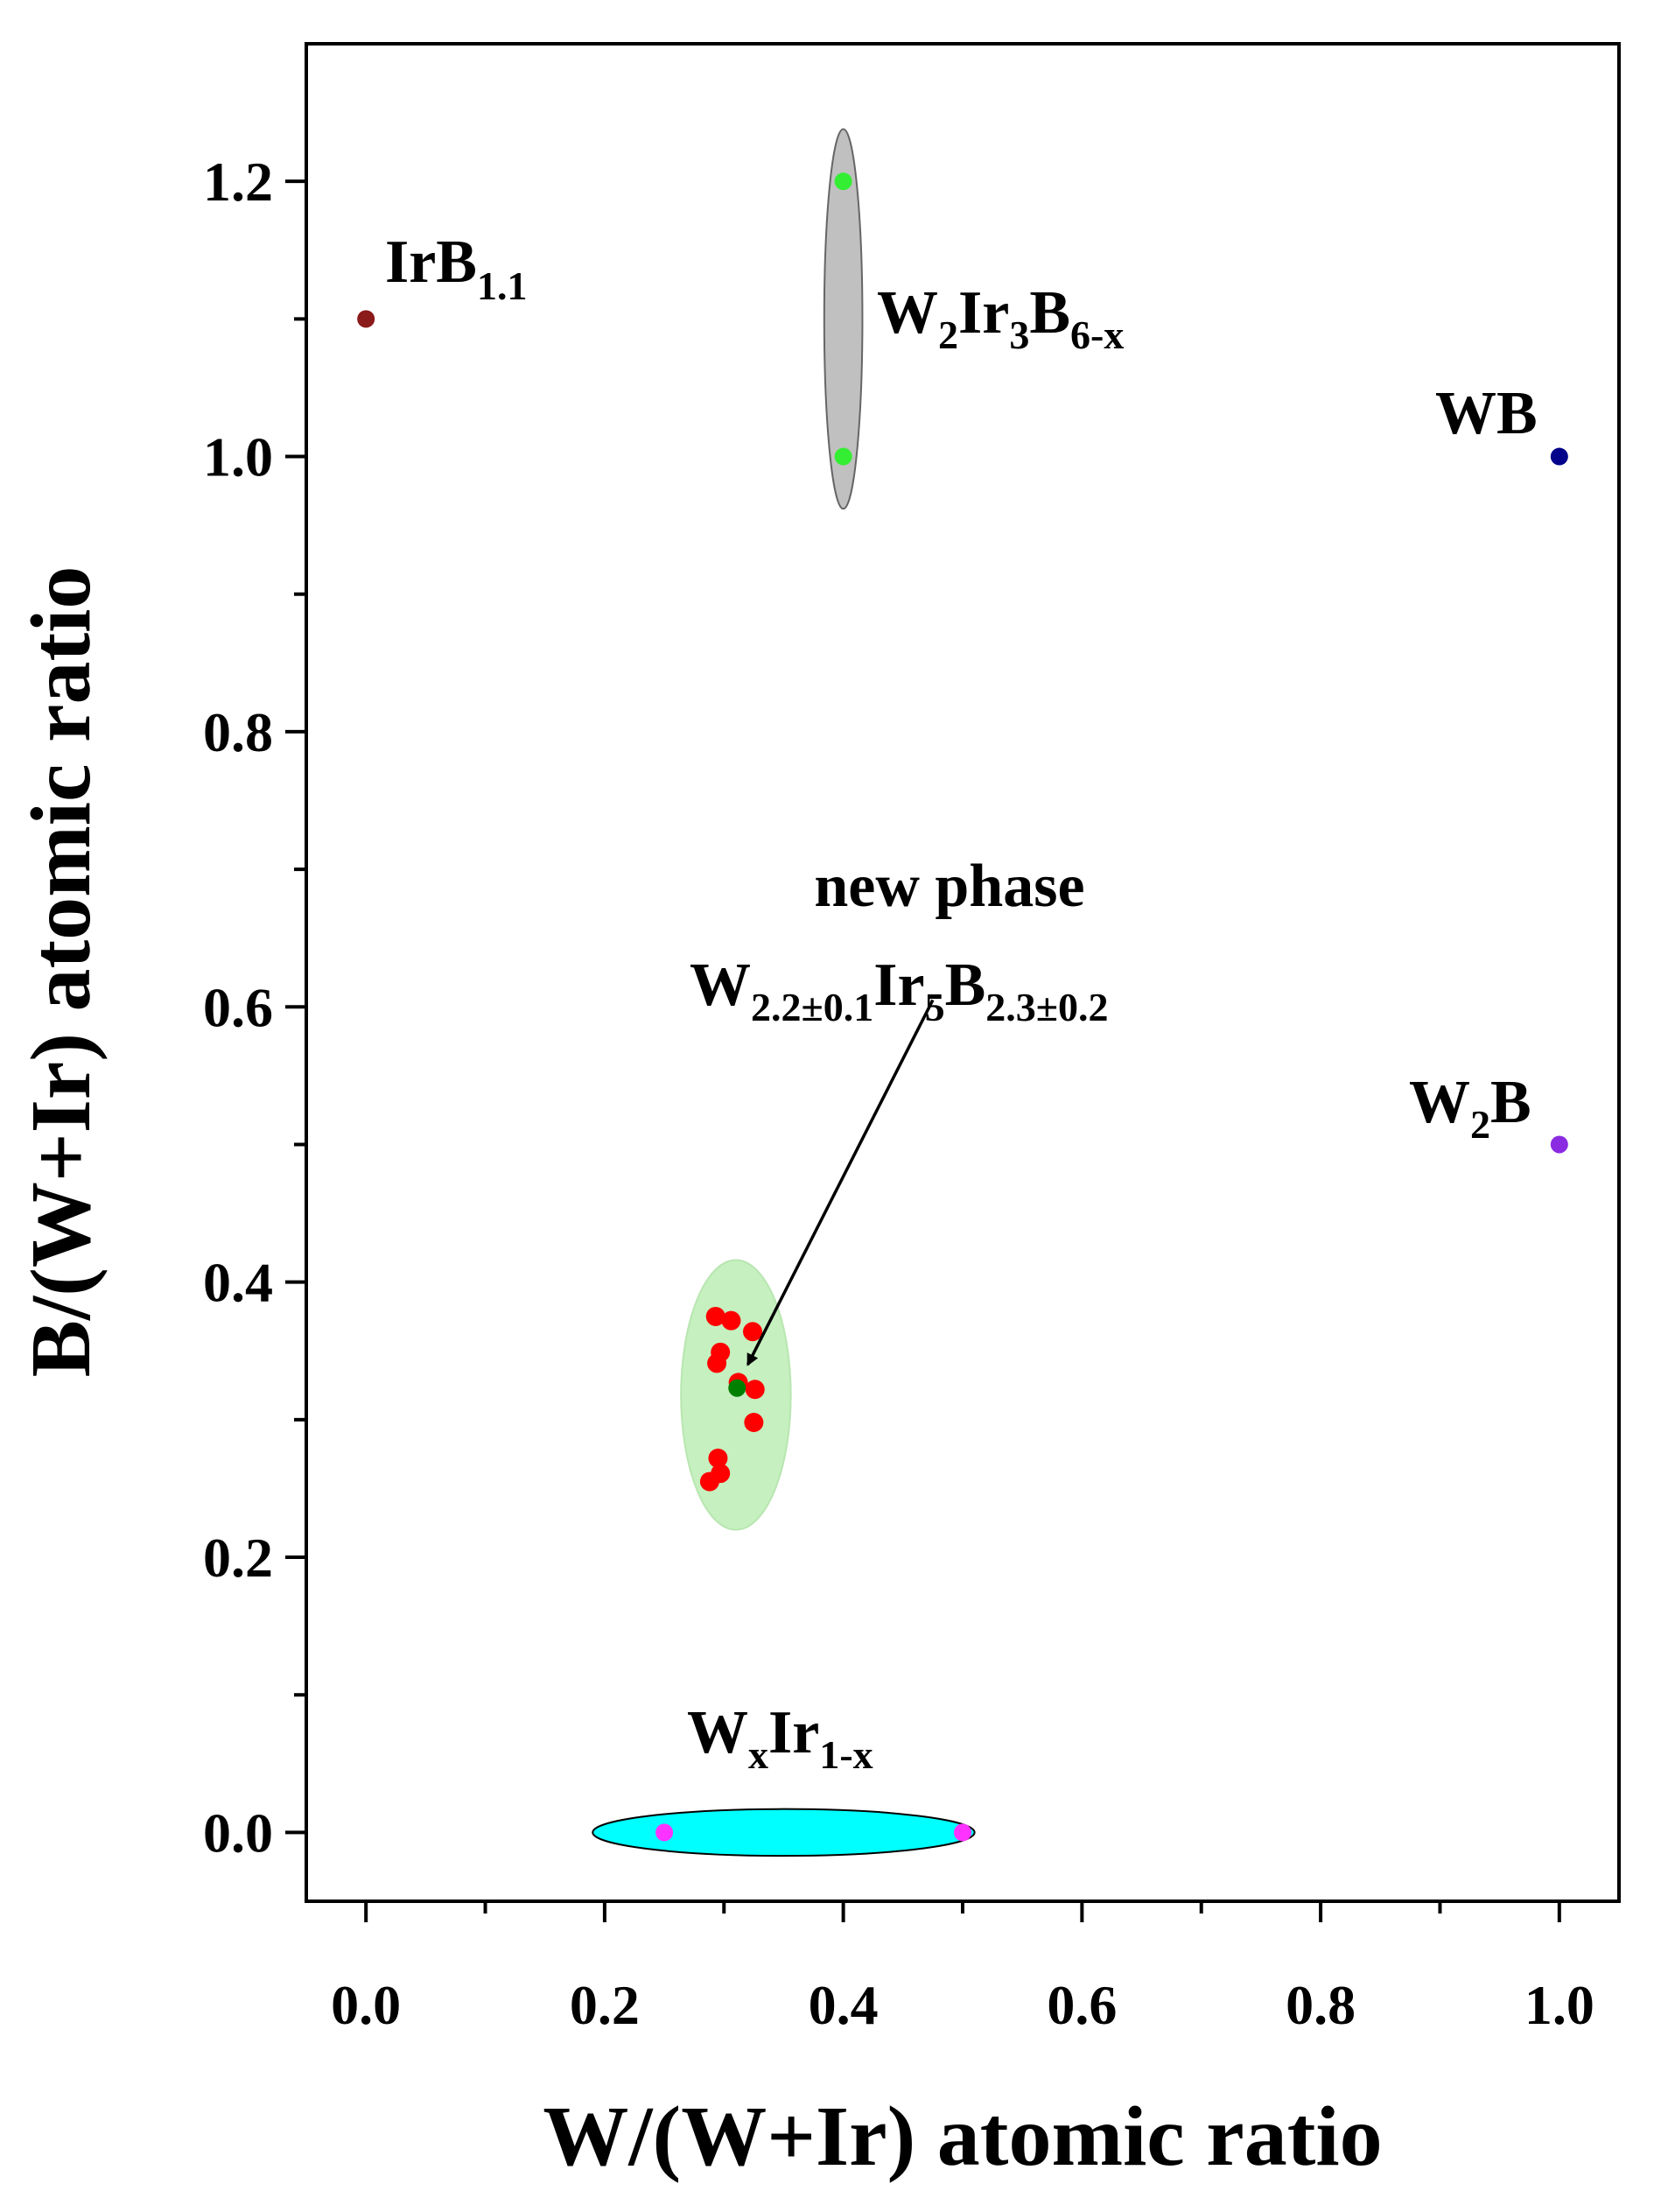 The image size is (1654, 2212). What do you see at coordinates (784, 1833) in the screenshot?
I see `region-wxir1-x-region` at bounding box center [784, 1833].